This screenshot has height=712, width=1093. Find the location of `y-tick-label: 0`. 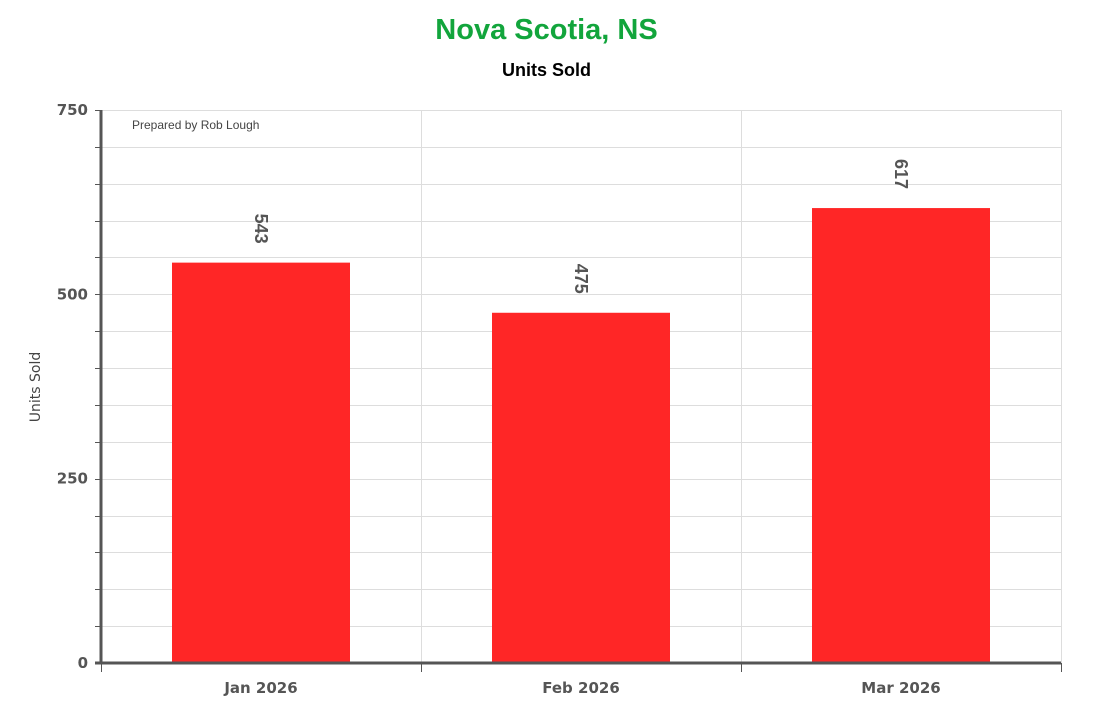

y-tick-label: 0 is located at coordinates (83, 663).